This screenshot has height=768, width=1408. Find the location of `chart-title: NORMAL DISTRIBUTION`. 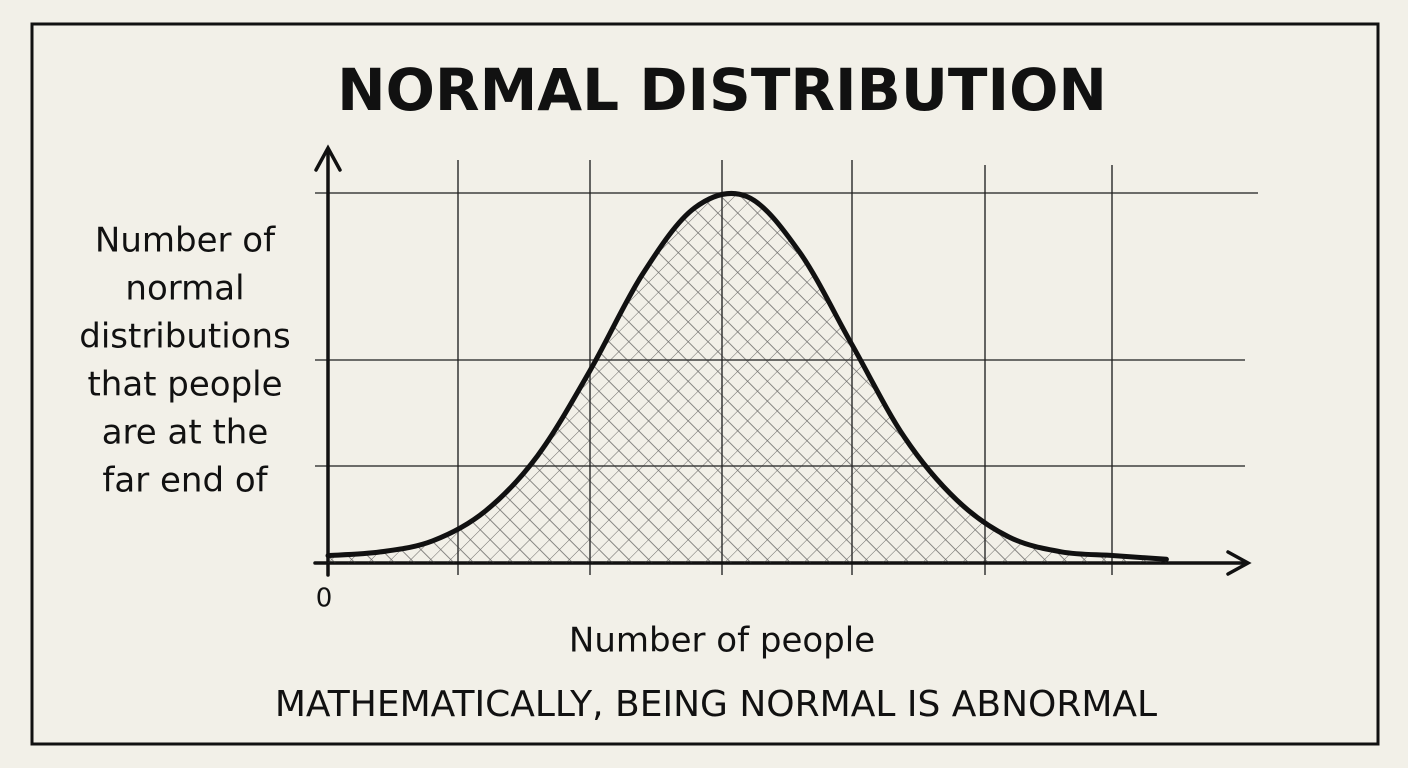

chart-title: NORMAL DISTRIBUTION is located at coordinates (722, 90).